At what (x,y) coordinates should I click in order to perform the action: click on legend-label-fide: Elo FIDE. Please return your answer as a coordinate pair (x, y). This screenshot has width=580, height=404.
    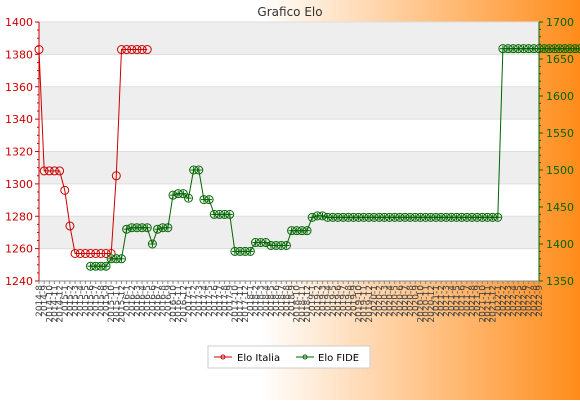
    Looking at the image, I should click on (338, 358).